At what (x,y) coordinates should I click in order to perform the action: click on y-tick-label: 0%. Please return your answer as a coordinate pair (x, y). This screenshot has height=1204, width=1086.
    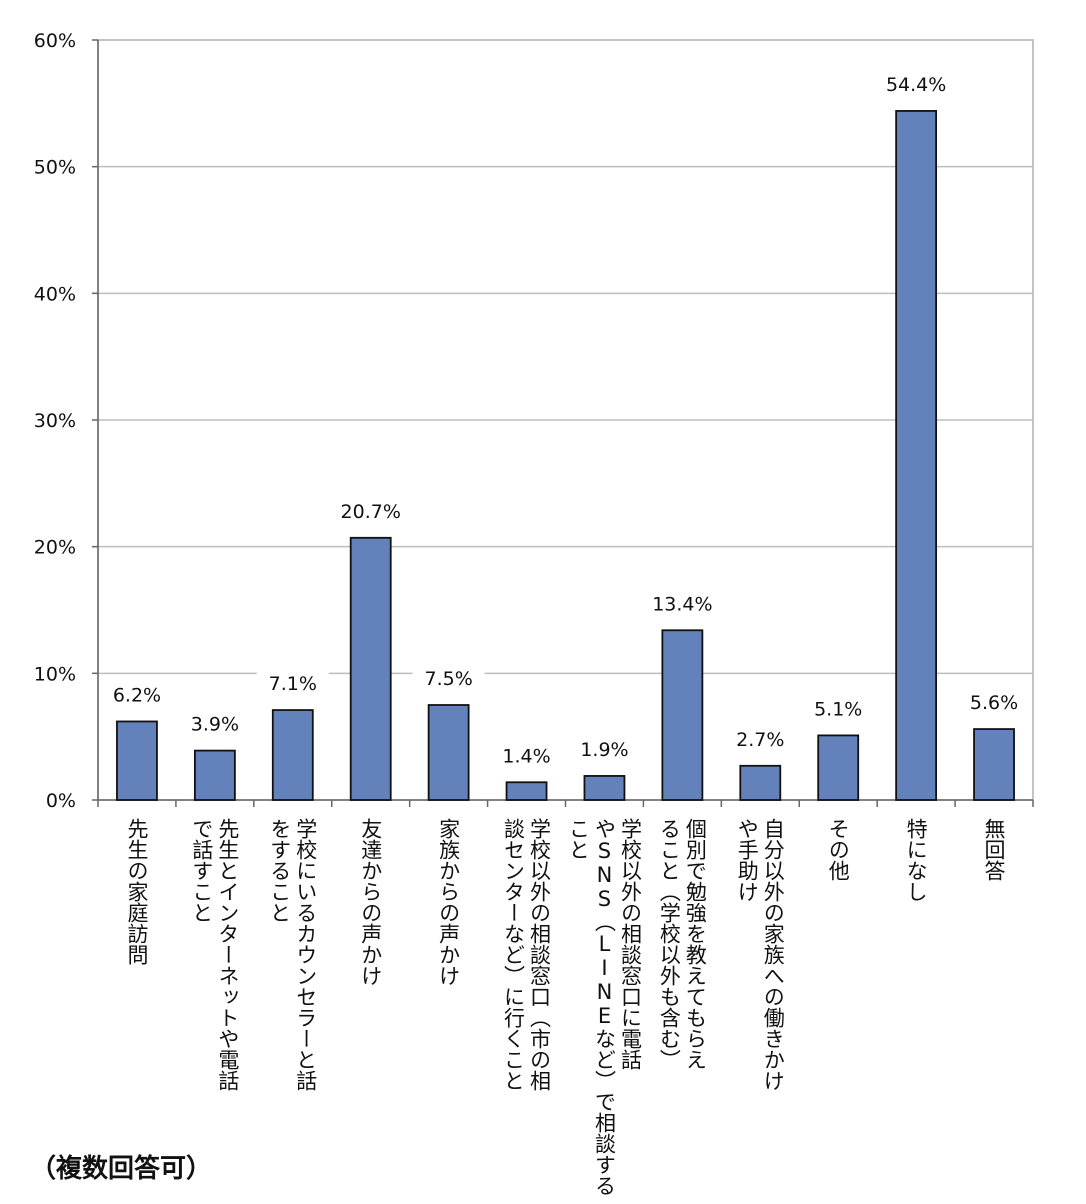
    Looking at the image, I should click on (61, 801).